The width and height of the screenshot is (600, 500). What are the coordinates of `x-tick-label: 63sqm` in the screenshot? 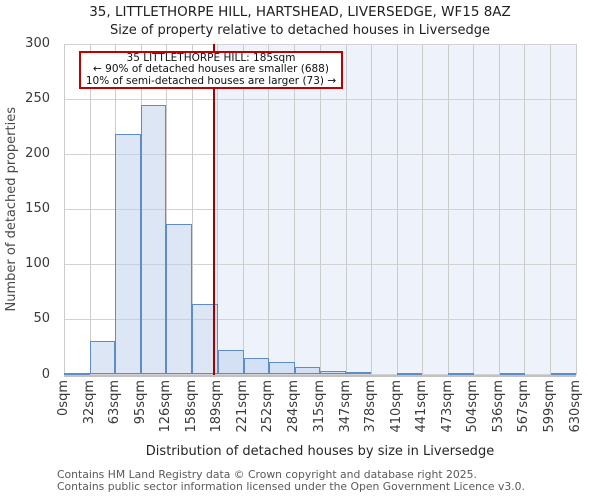 It's located at (114, 401).